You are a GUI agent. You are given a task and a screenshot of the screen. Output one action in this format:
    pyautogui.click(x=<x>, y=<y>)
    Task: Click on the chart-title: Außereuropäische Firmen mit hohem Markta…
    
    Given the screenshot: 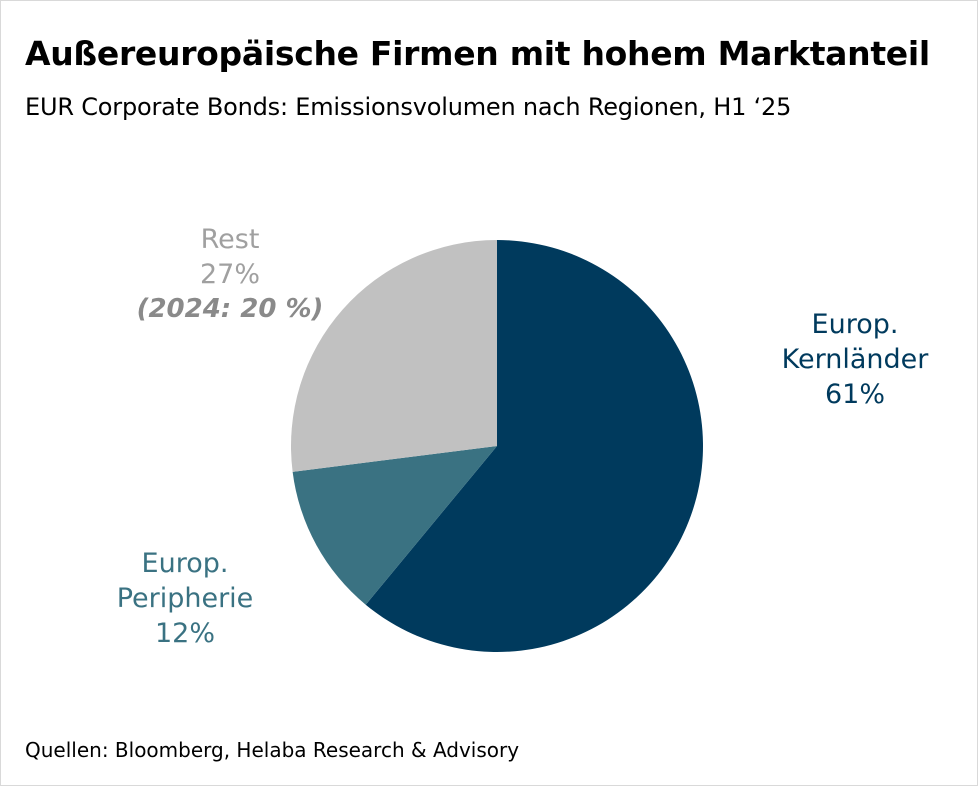 What is the action you would take?
    pyautogui.click(x=477, y=53)
    